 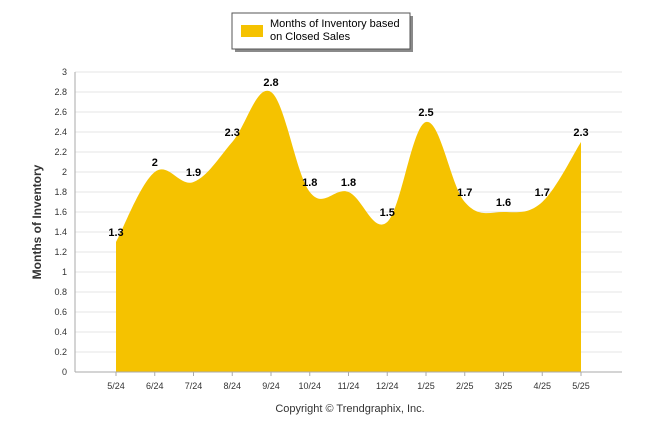 I want to click on x-tick-label: 4/25, so click(x=542, y=386).